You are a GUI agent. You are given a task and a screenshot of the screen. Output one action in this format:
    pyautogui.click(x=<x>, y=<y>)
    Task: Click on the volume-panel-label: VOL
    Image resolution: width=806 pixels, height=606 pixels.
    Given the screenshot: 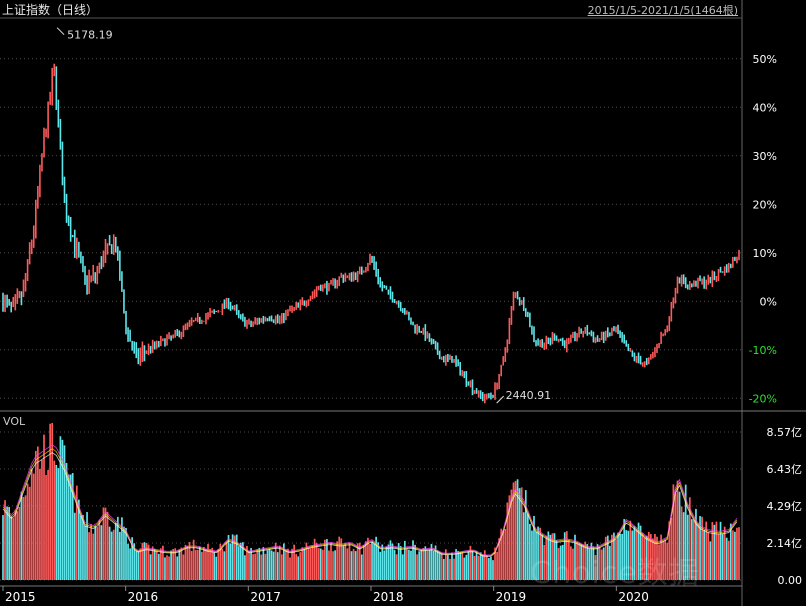 What is the action you would take?
    pyautogui.click(x=14, y=421)
    